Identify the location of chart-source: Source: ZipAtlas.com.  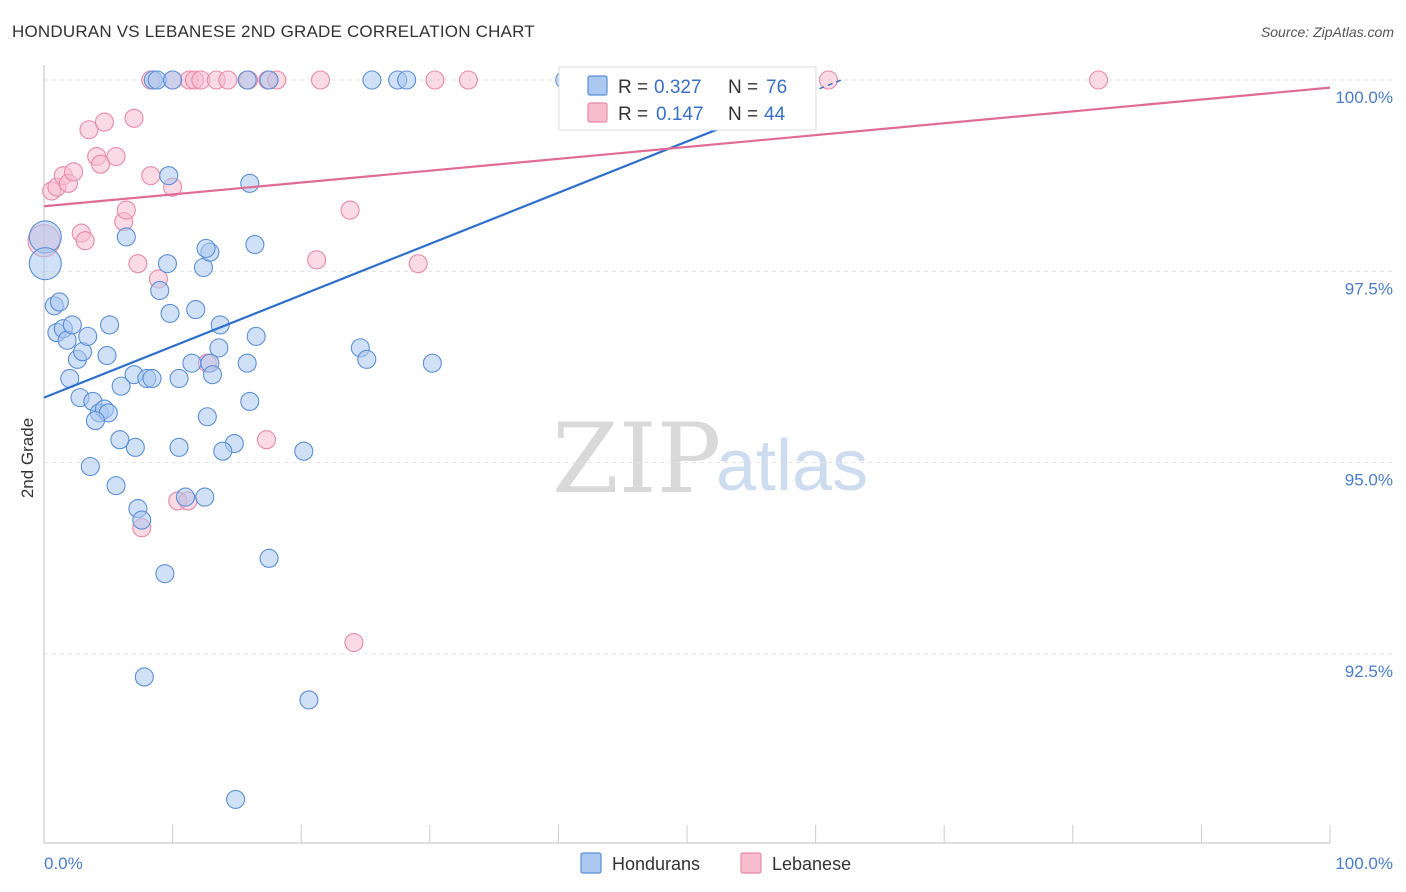
(1327, 32).